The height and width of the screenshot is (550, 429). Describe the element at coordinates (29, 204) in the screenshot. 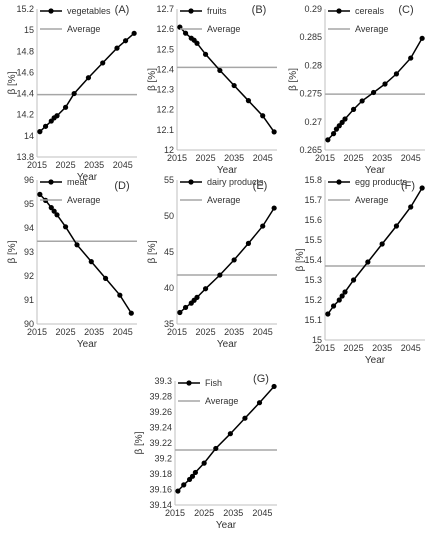

I see `y-tick-label: 95` at that location.